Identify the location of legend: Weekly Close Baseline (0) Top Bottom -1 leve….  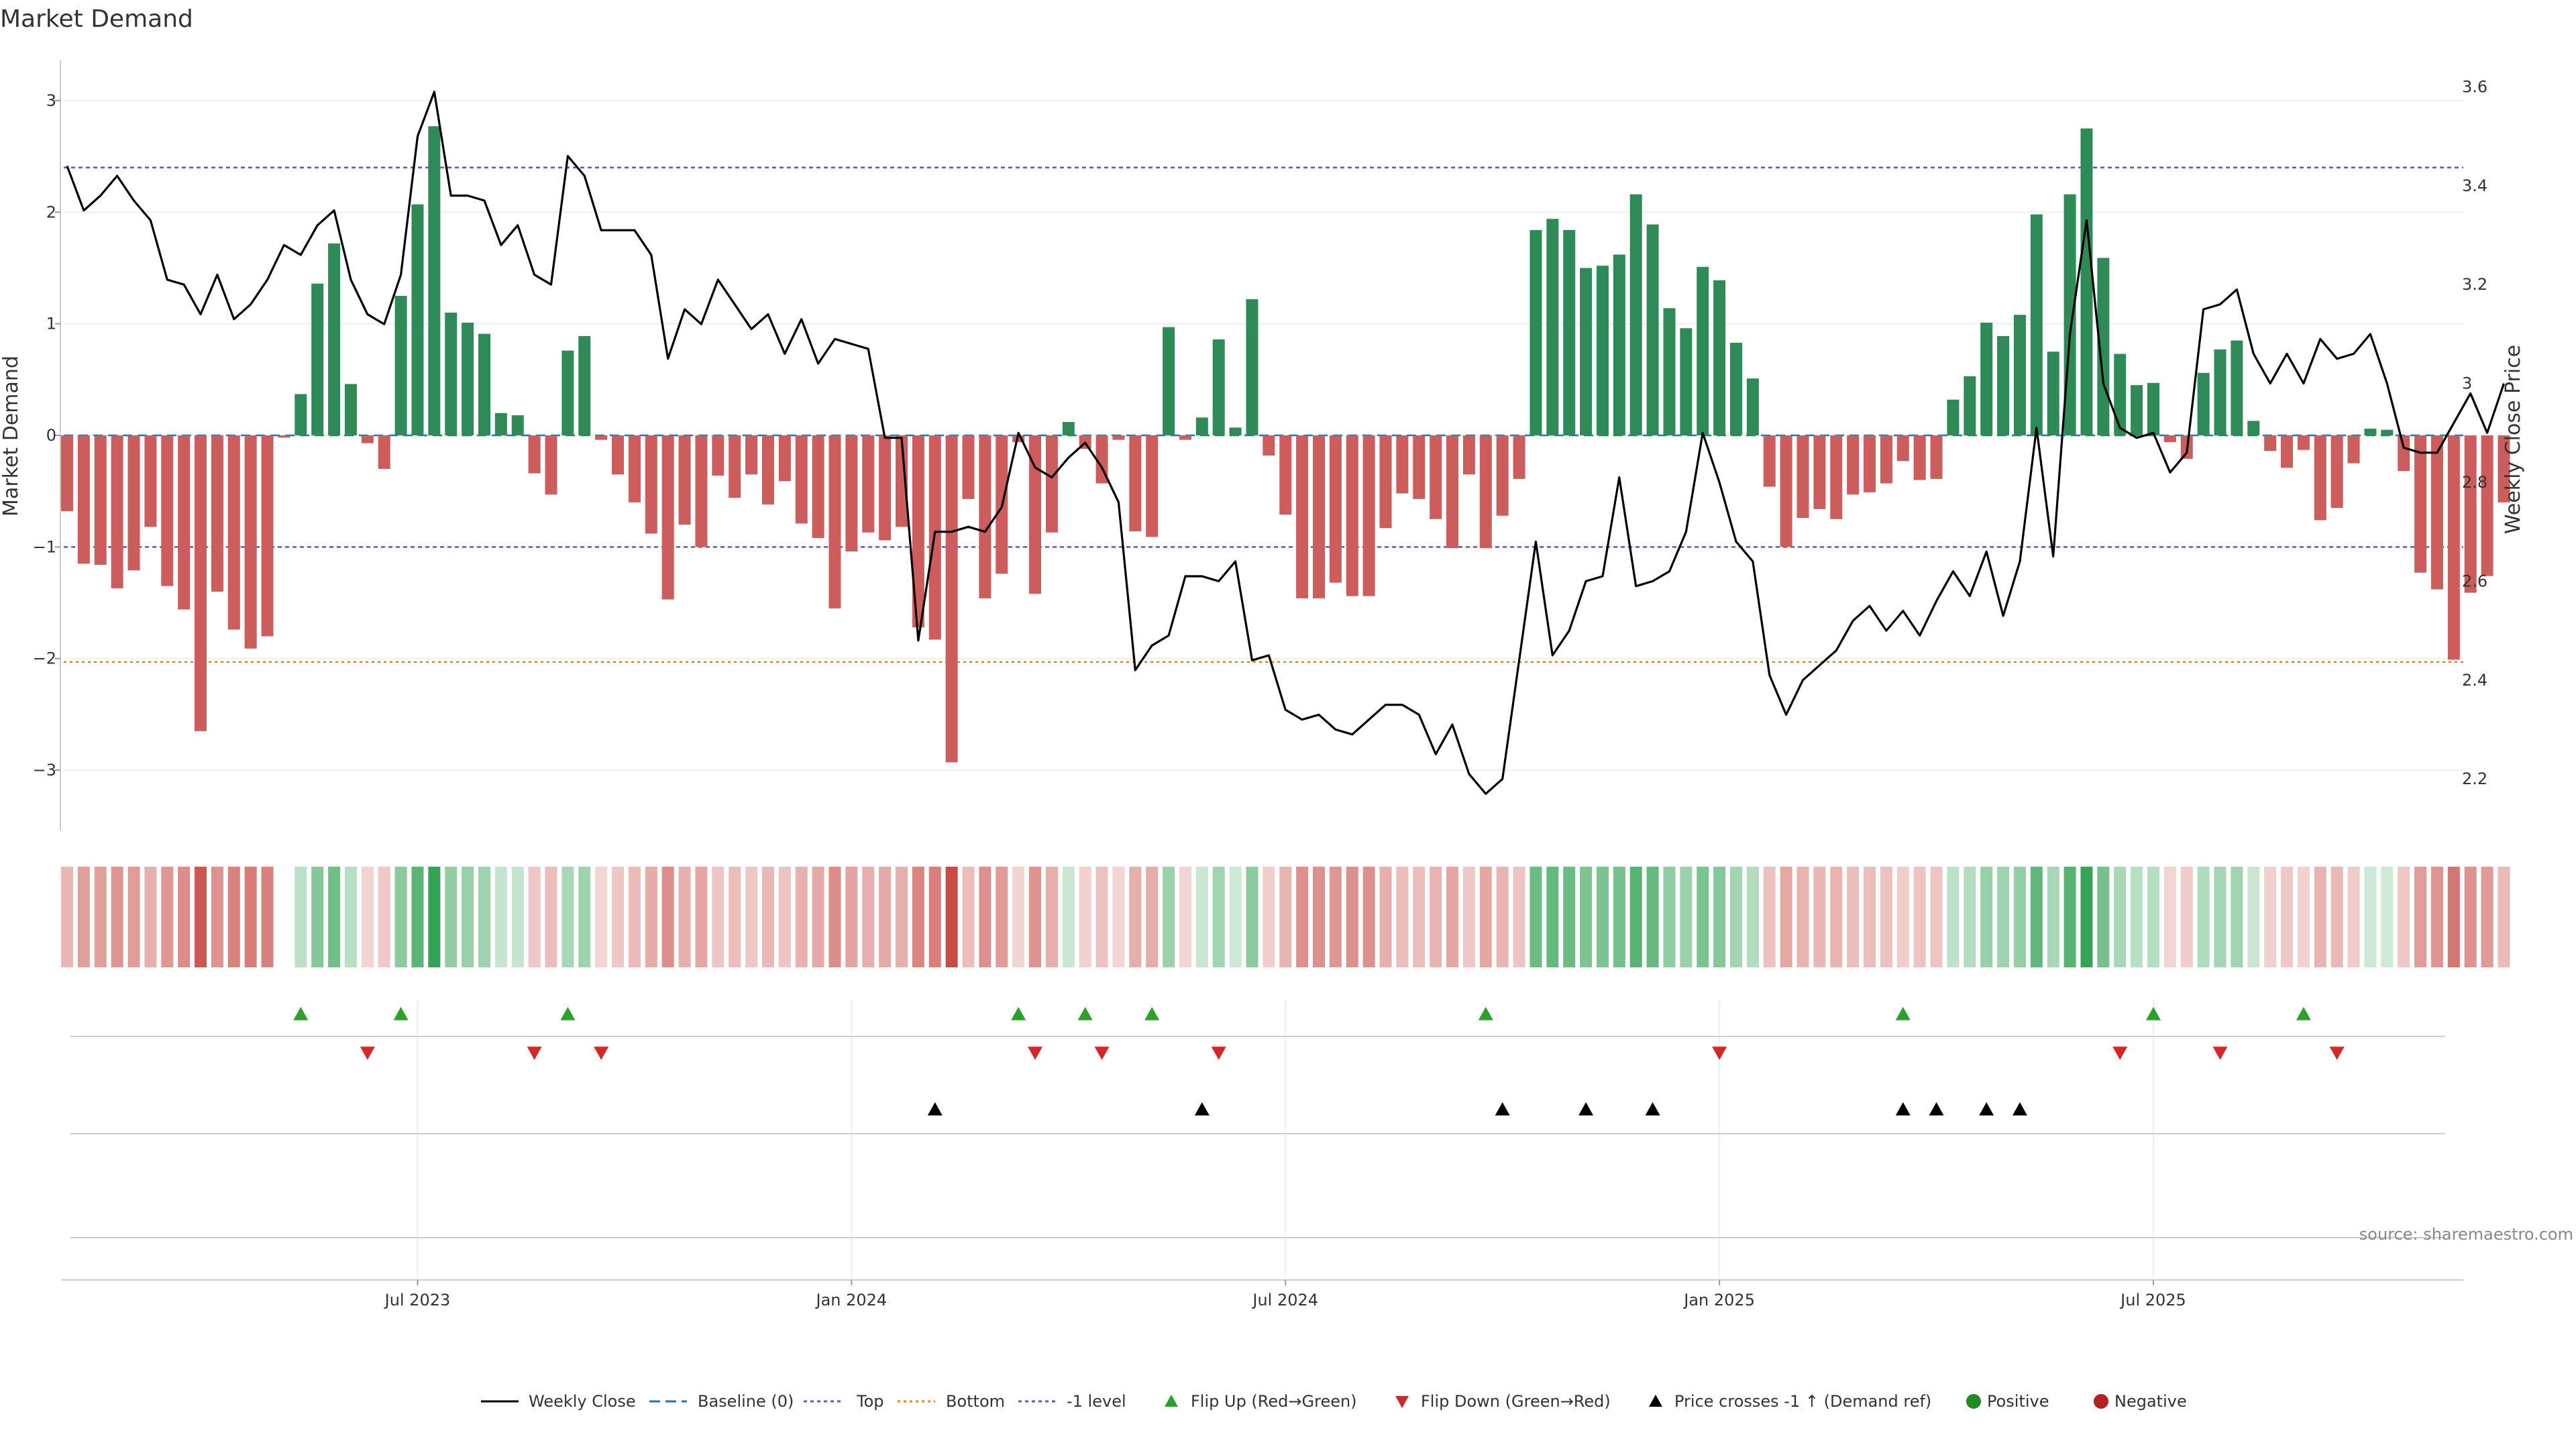
(1334, 1401).